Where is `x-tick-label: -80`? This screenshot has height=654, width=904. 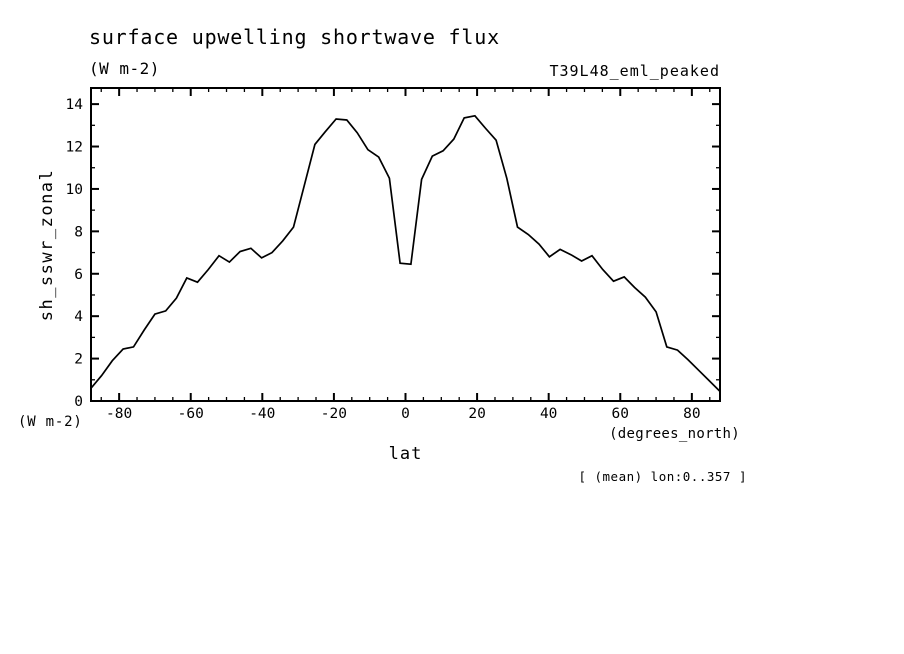
x-tick-label: -80 is located at coordinates (119, 414).